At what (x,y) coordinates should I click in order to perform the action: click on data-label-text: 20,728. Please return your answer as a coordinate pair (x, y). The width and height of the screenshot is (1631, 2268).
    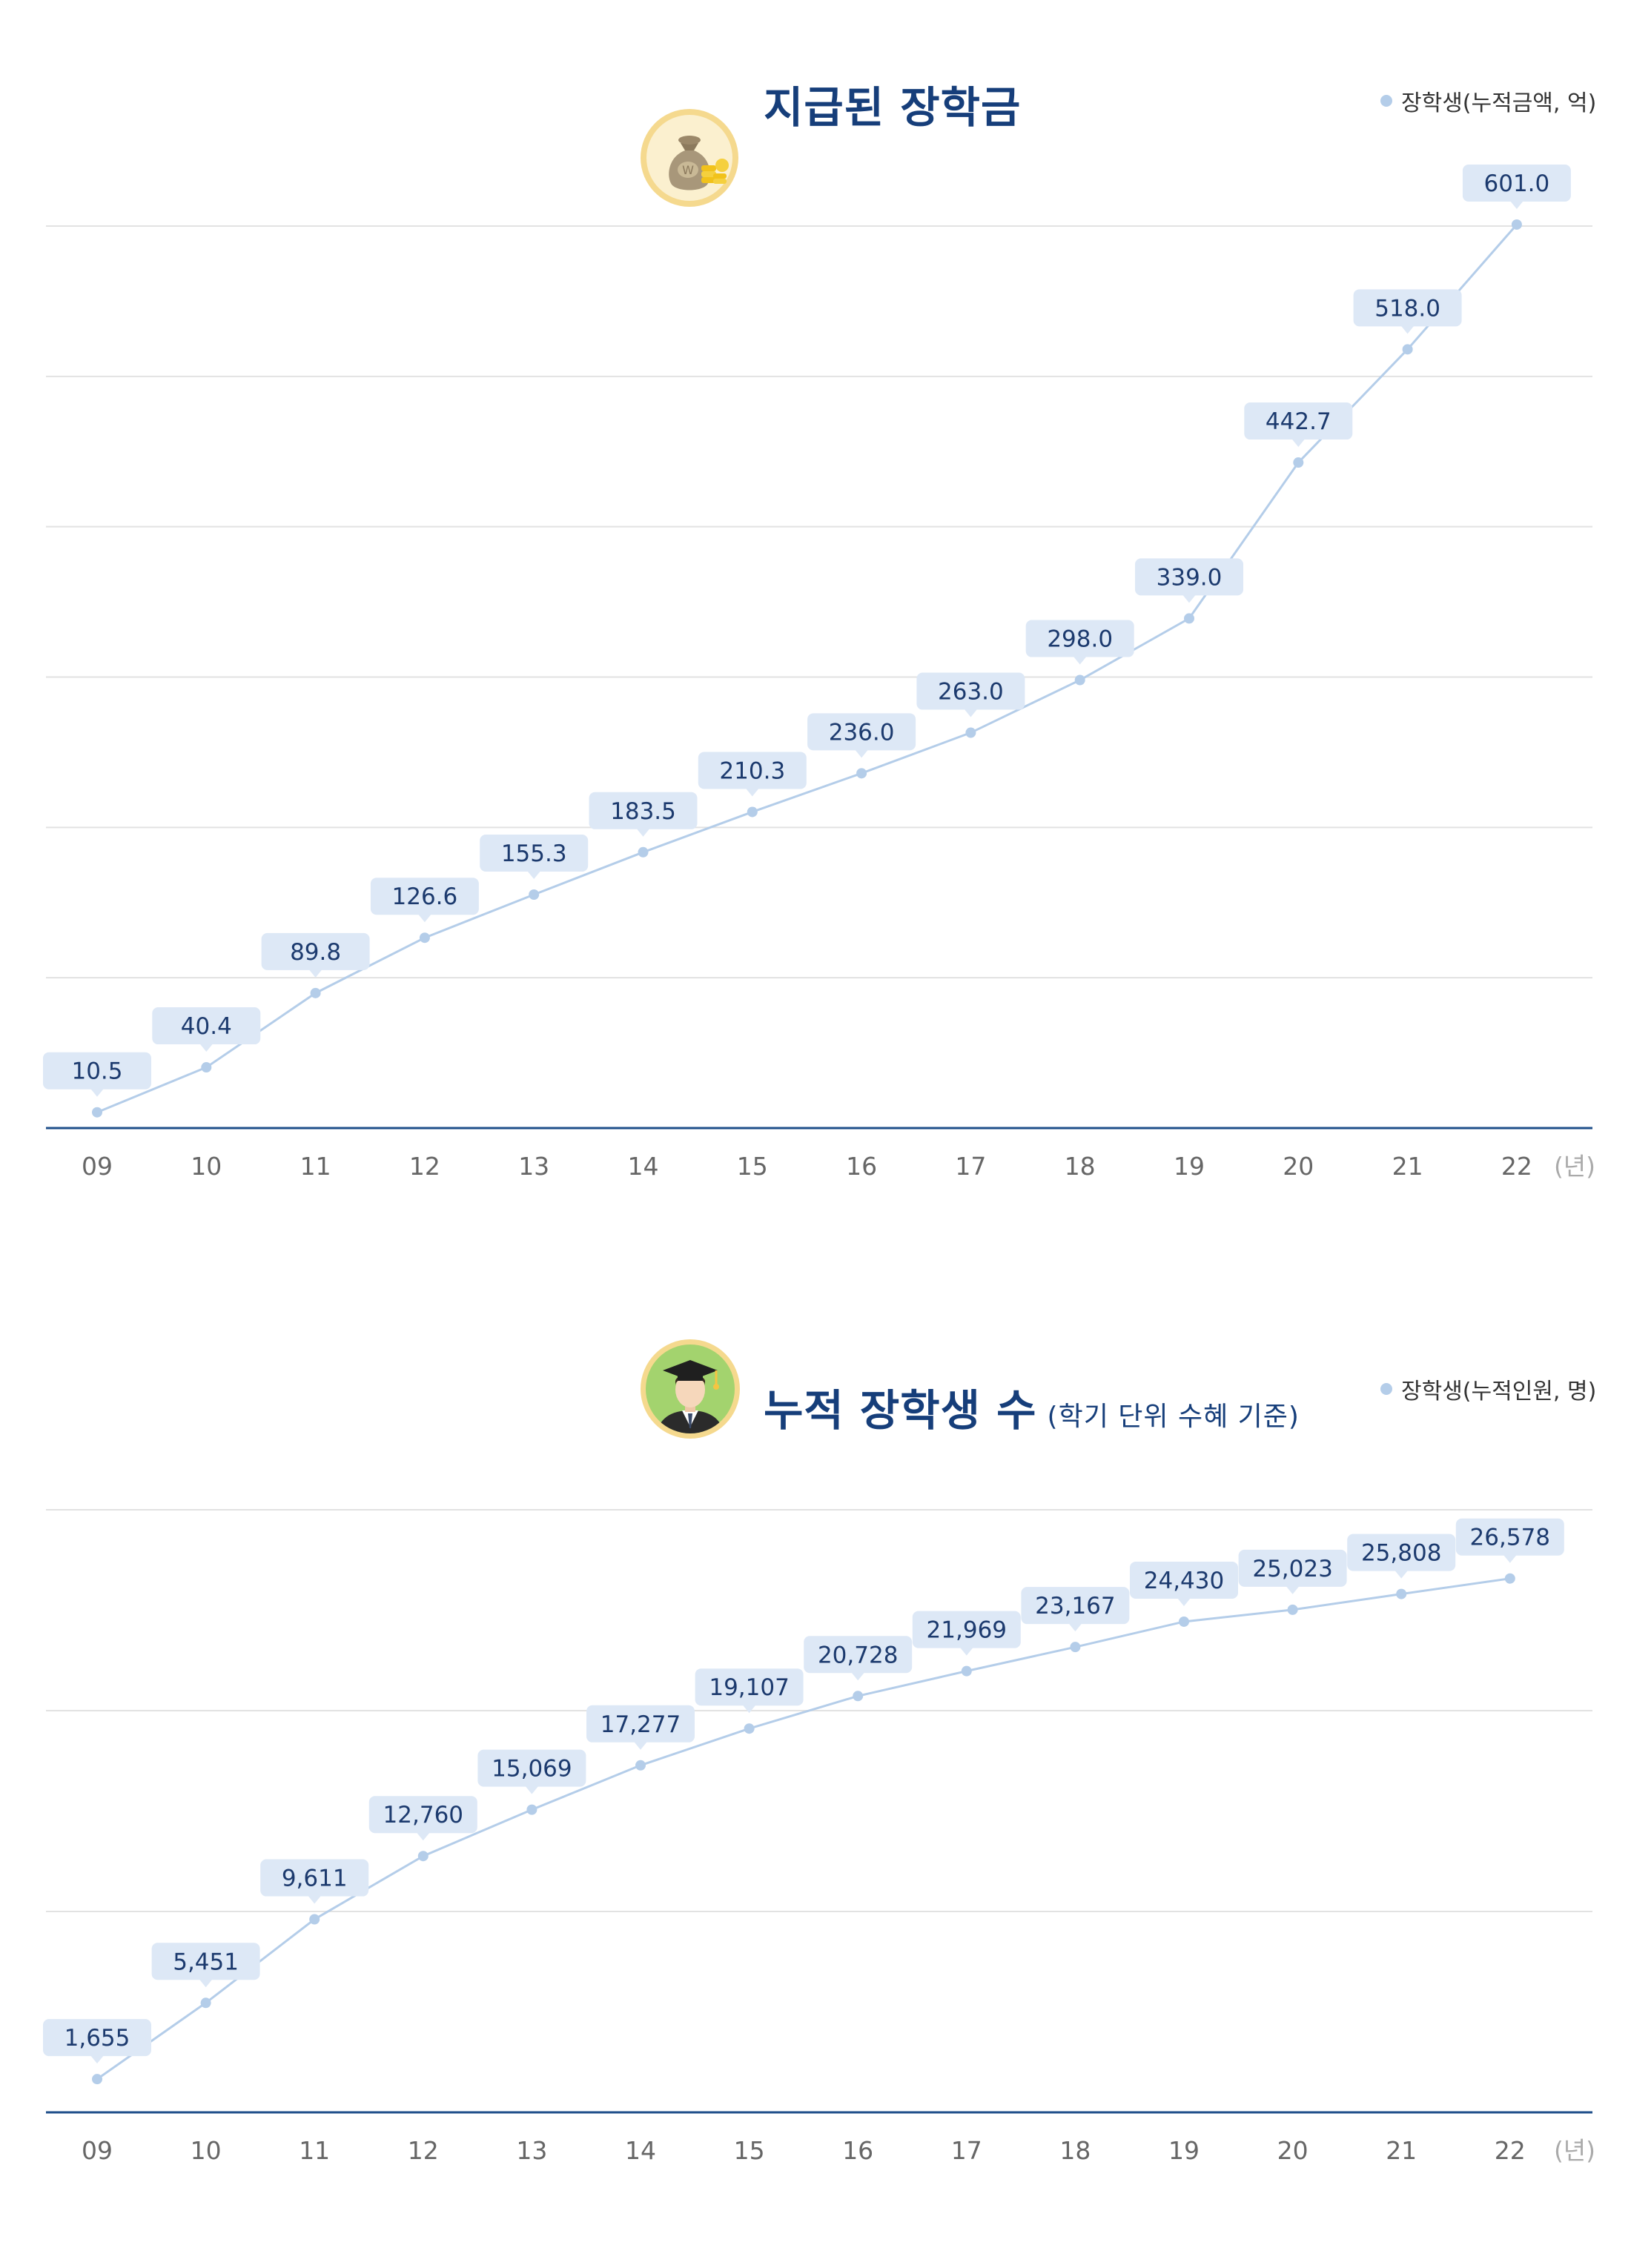
    Looking at the image, I should click on (858, 1655).